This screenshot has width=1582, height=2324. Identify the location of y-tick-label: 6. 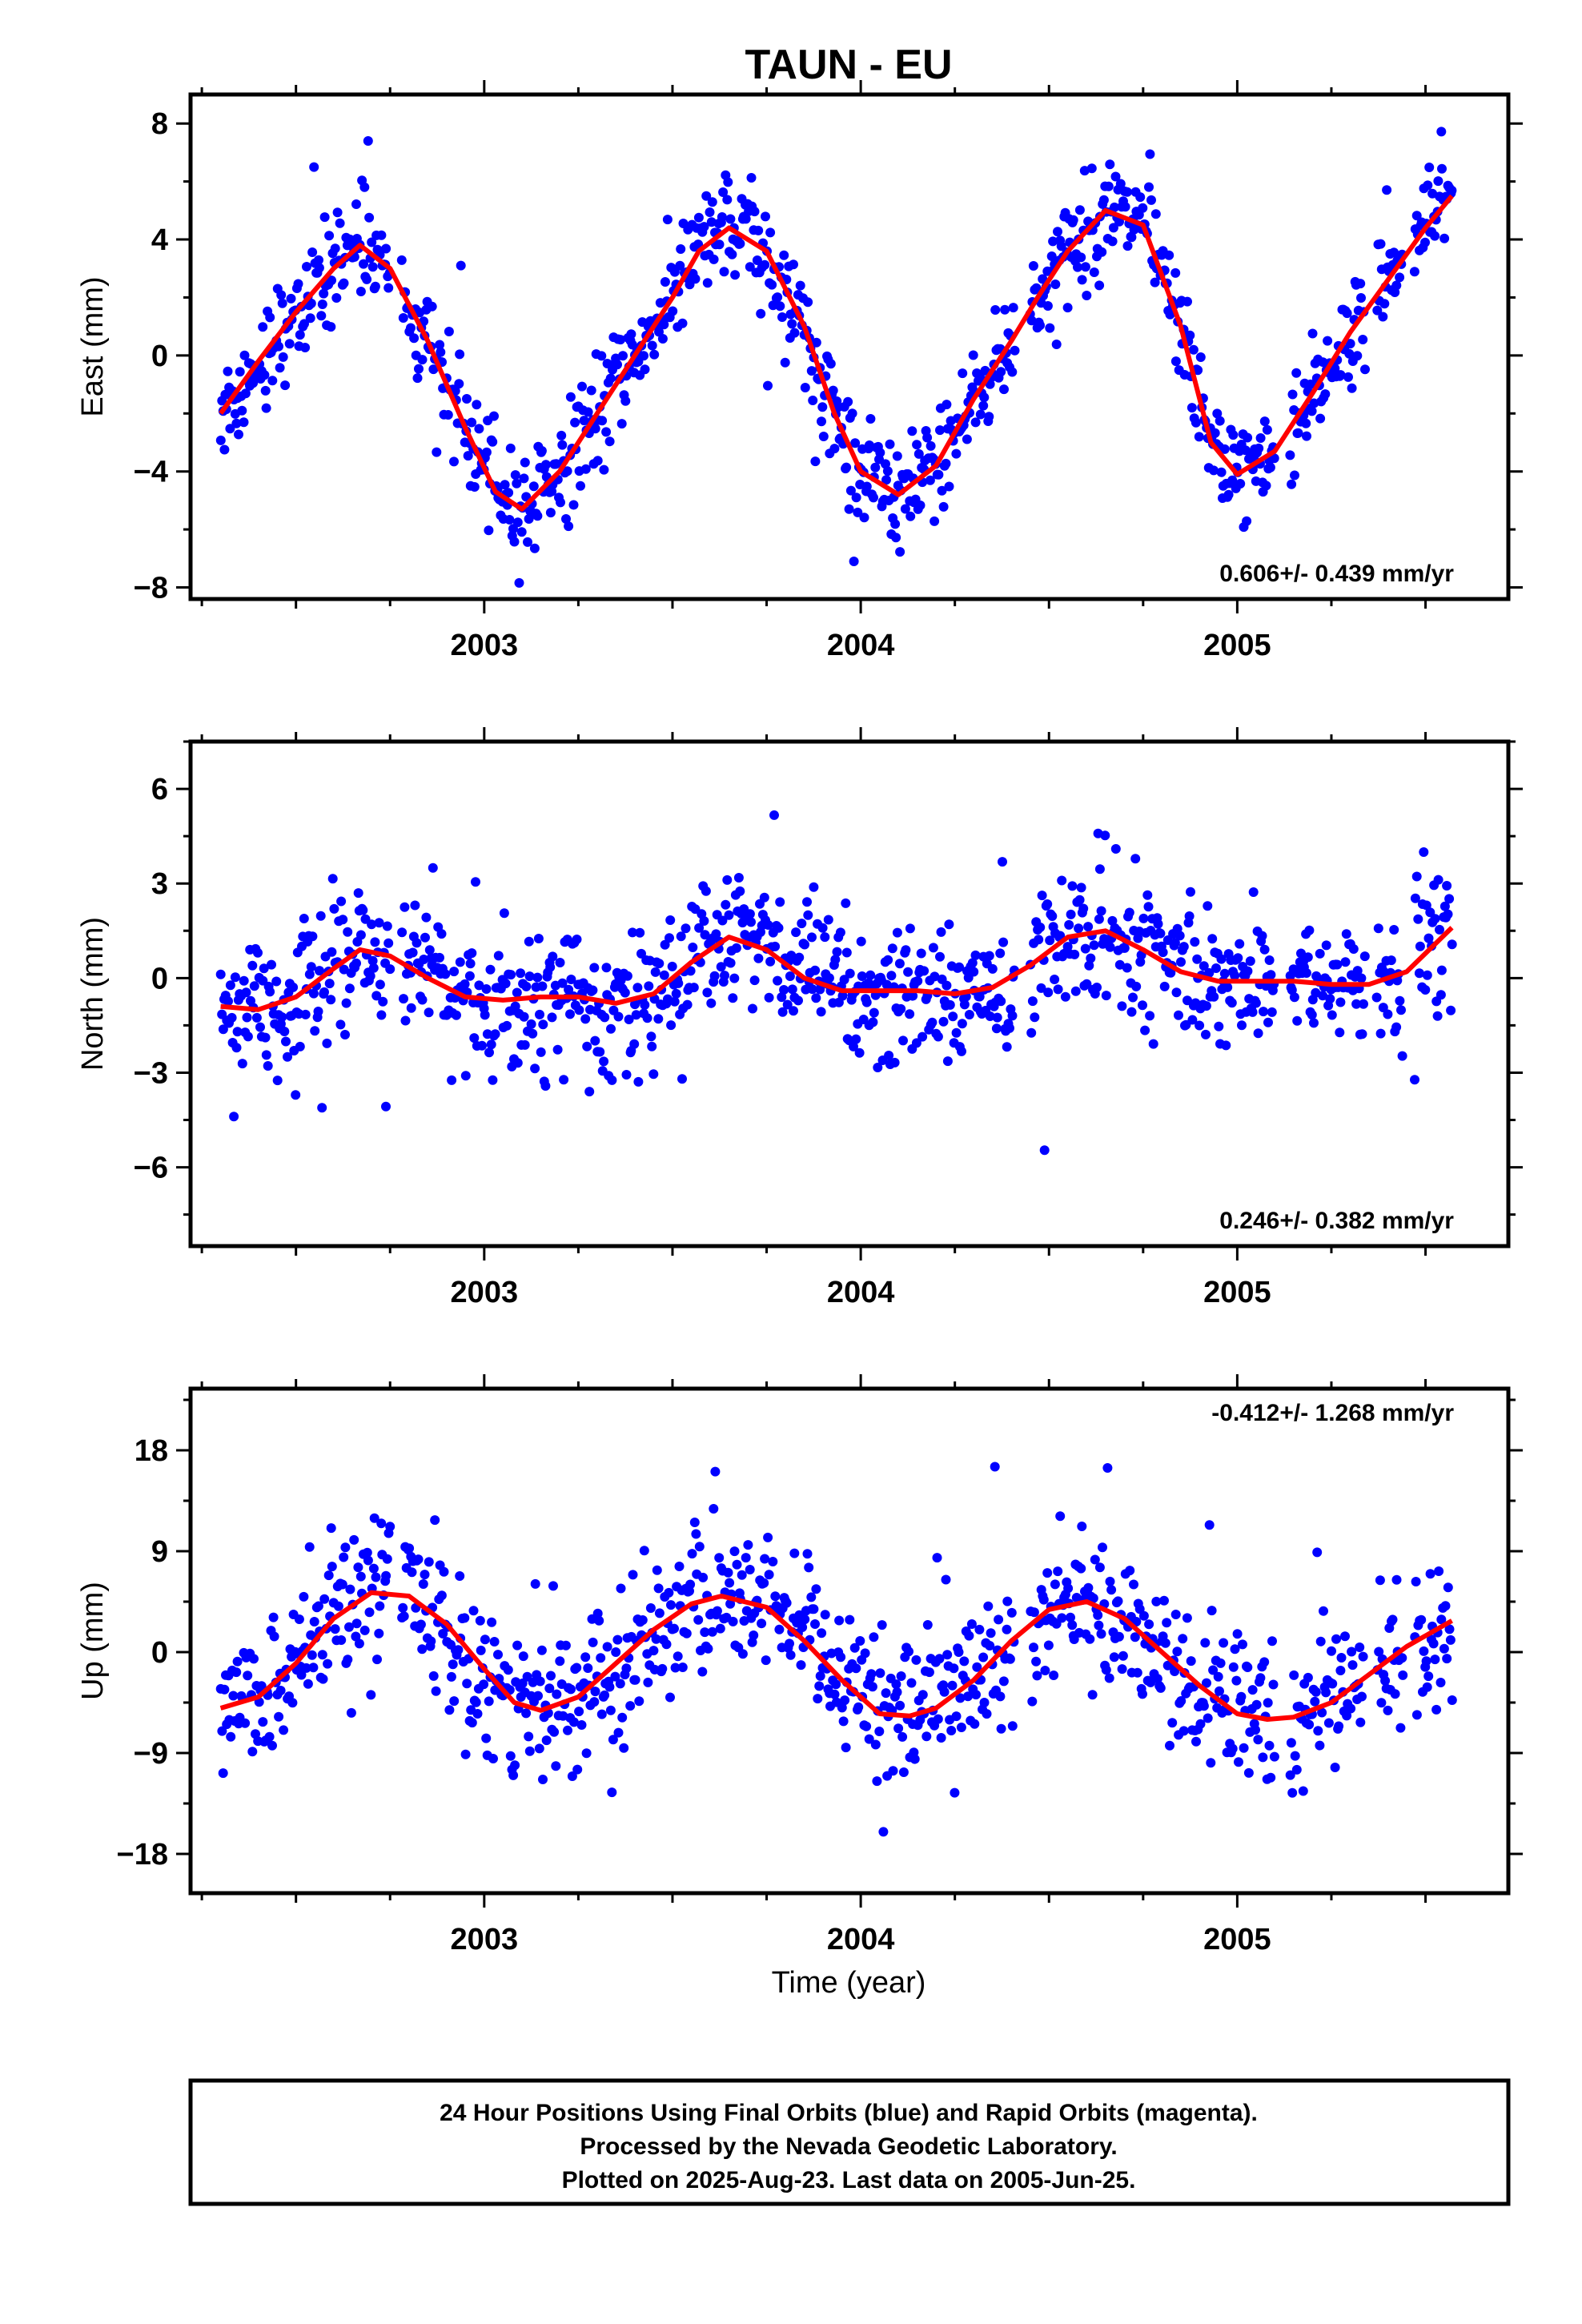
(159, 789).